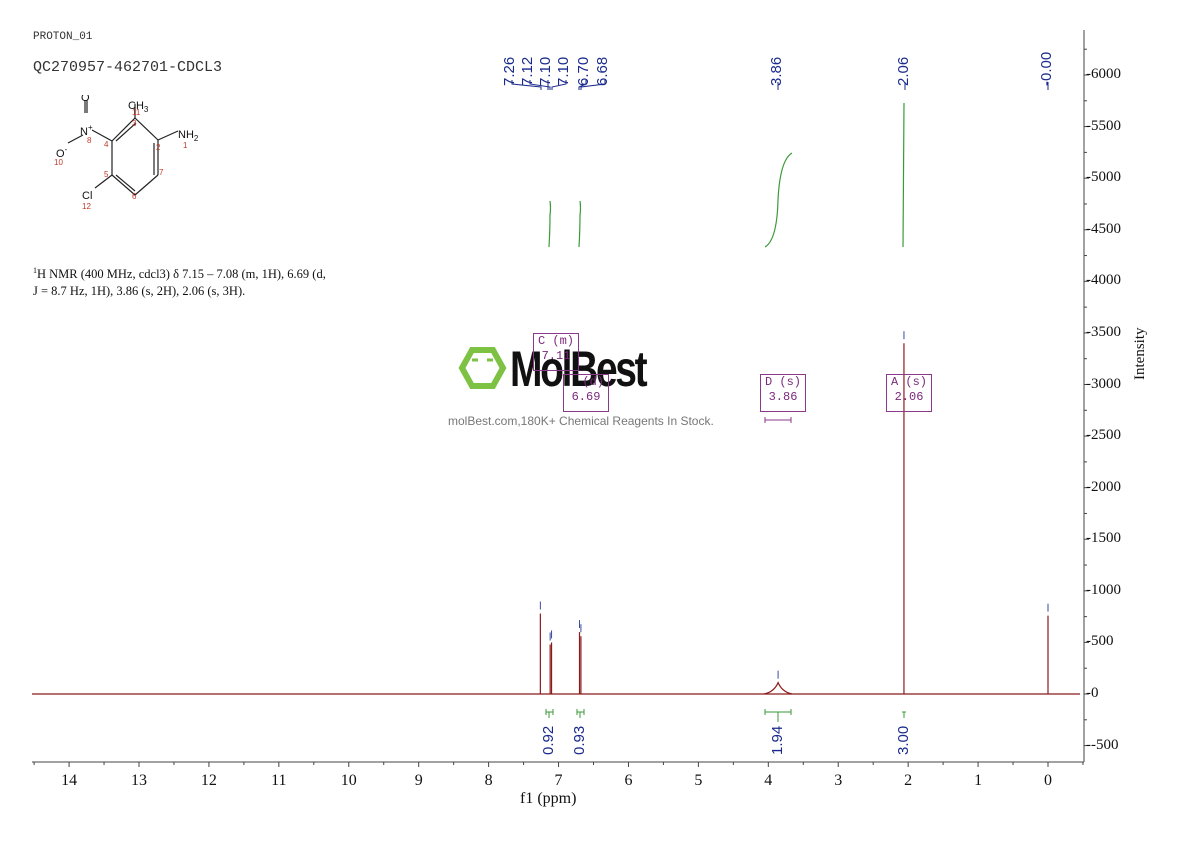 Image resolution: width=1190 pixels, height=841 pixels. What do you see at coordinates (1103, 125) in the screenshot?
I see `y-tick-label: -5500` at bounding box center [1103, 125].